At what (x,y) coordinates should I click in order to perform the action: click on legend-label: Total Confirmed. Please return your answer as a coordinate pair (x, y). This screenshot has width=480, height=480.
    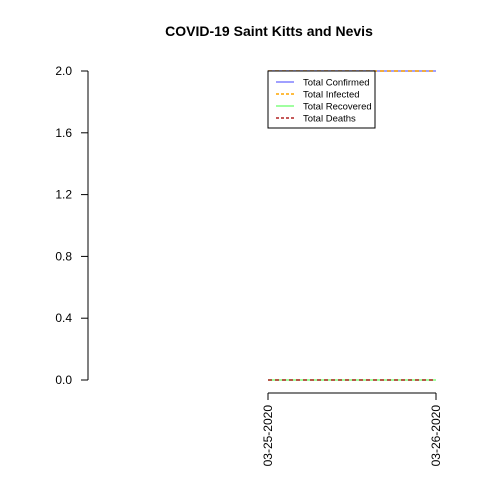
    Looking at the image, I should click on (336, 83).